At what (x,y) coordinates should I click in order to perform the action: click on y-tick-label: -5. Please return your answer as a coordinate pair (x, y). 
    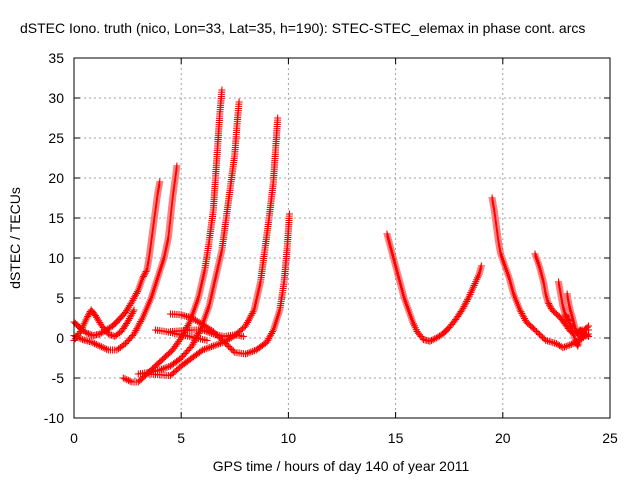
    Looking at the image, I should click on (58, 378).